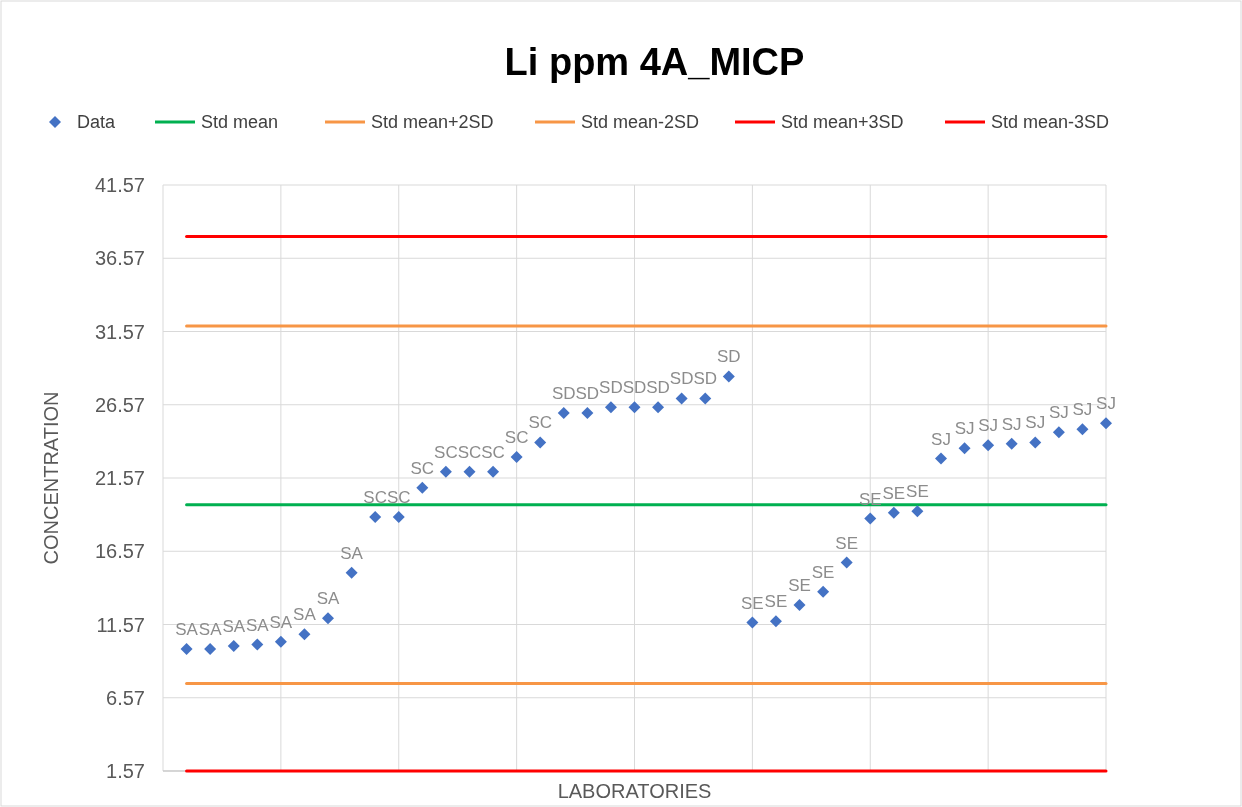  I want to click on y-tick-label: 26.57, so click(119, 404).